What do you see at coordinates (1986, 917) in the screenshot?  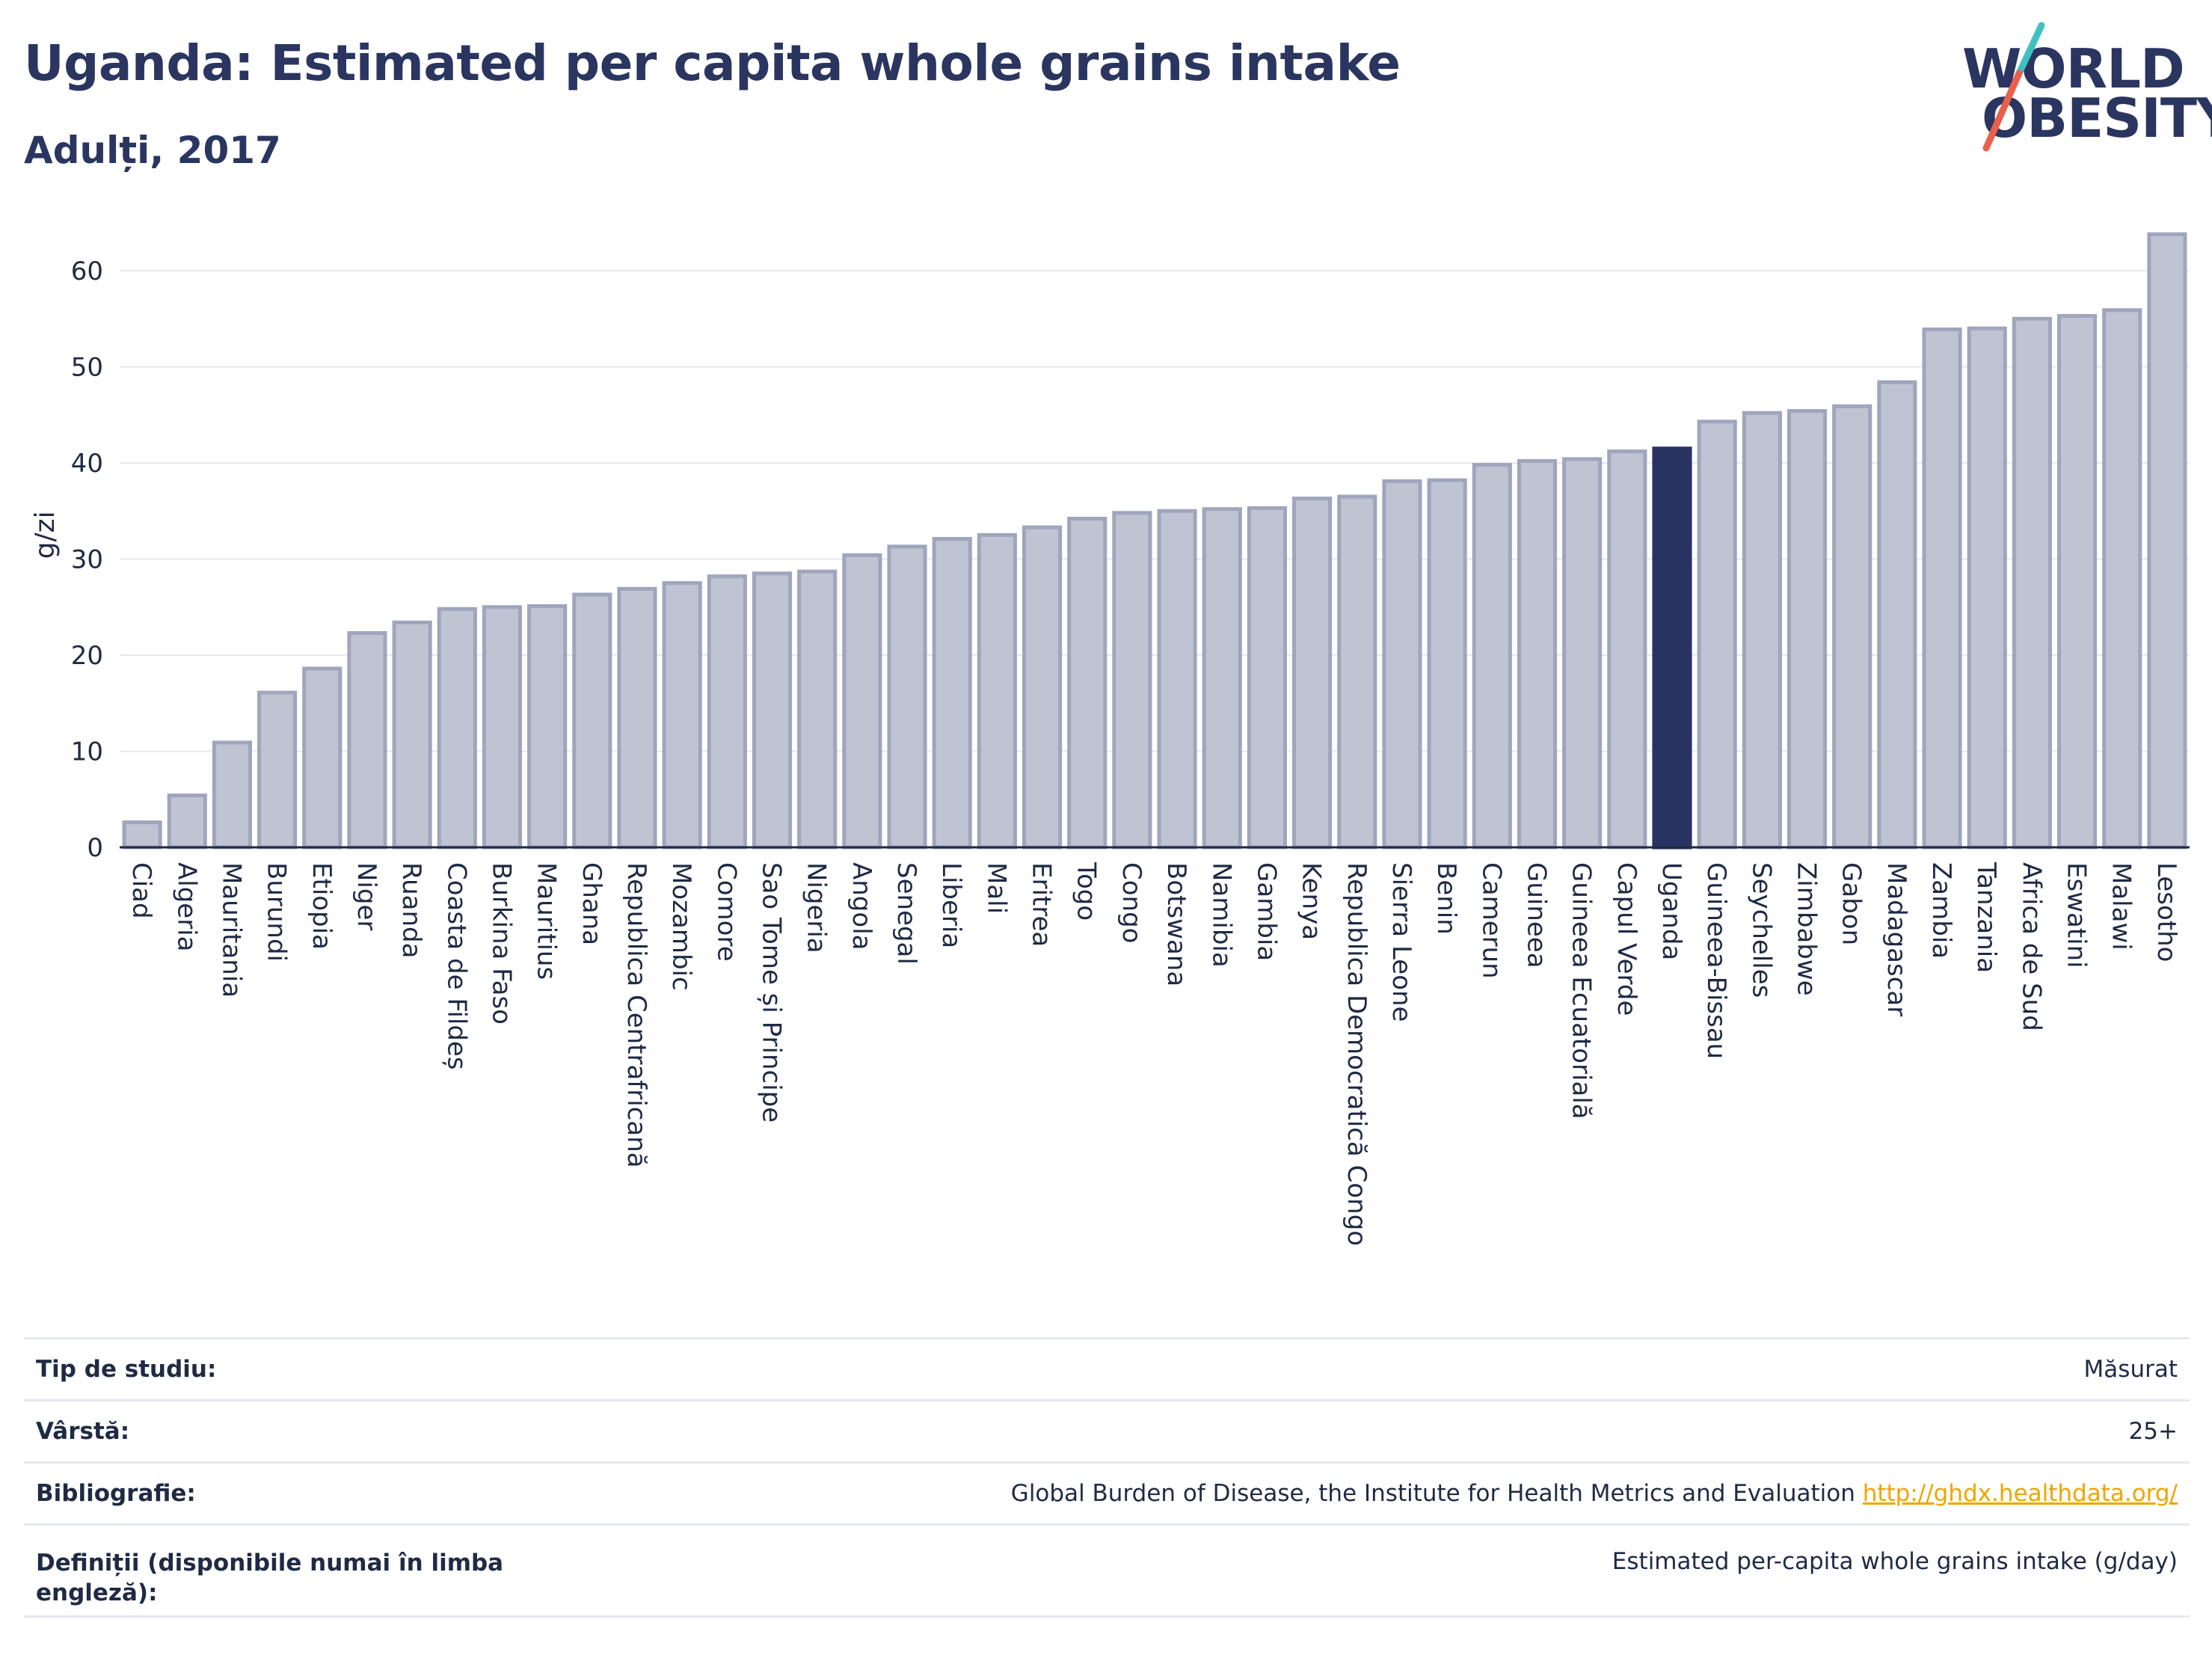 I see `x-tick-label: Tanzania` at bounding box center [1986, 917].